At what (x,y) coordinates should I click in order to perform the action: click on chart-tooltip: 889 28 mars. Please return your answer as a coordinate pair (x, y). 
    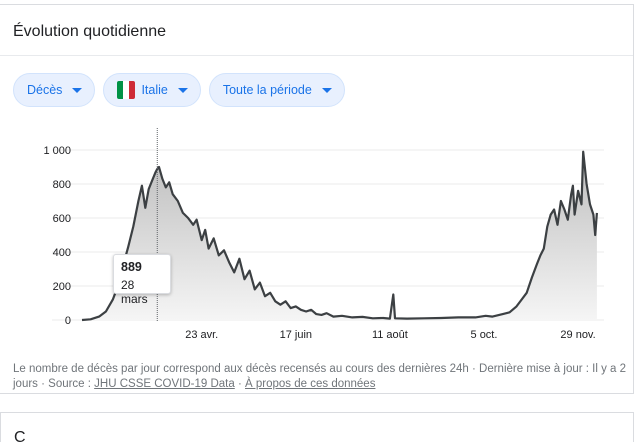
    Looking at the image, I should click on (142, 280).